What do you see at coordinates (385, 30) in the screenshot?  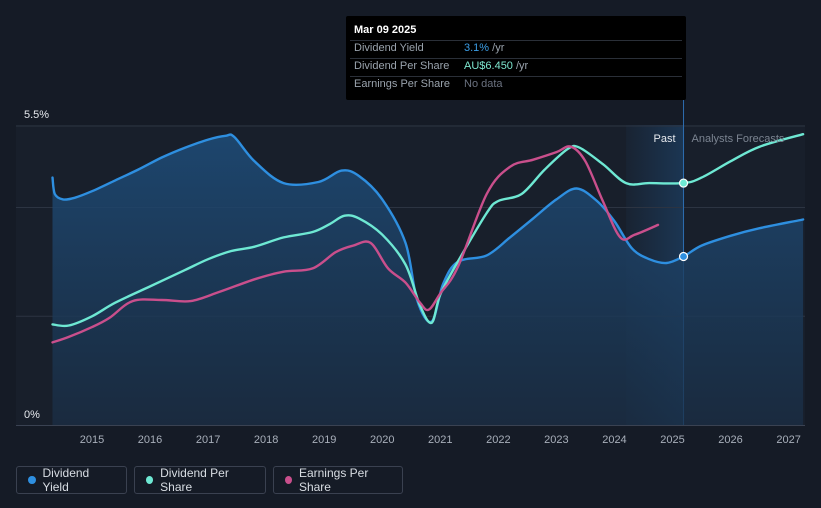 I see `tooltip-date: Mar 09 2025` at bounding box center [385, 30].